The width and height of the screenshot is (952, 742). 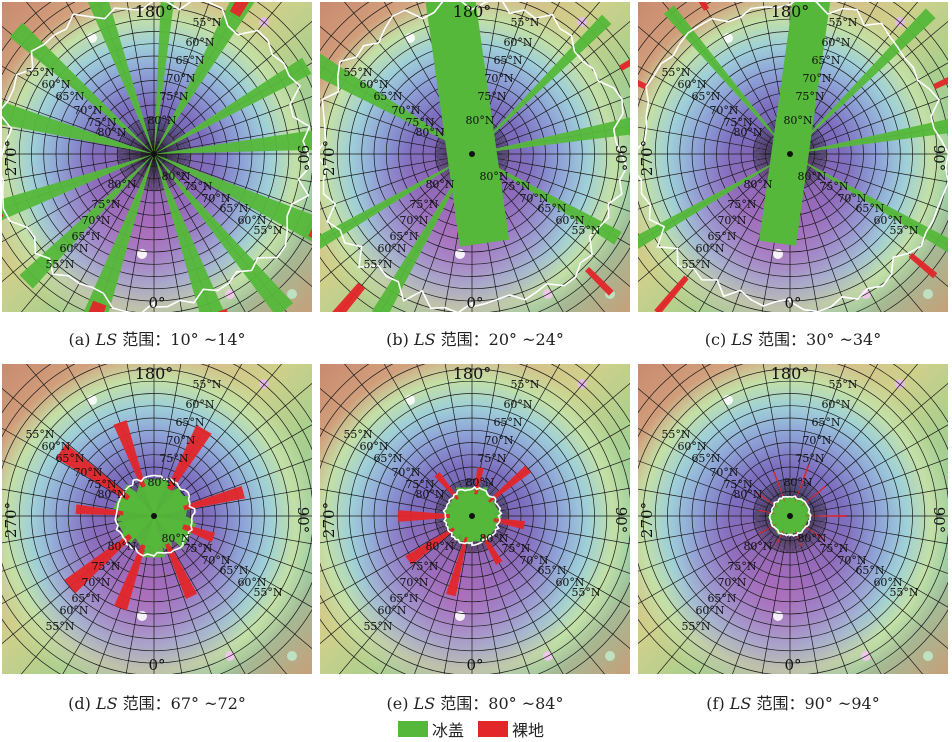 I want to click on lat-label-right: 80°N, so click(x=493, y=538).